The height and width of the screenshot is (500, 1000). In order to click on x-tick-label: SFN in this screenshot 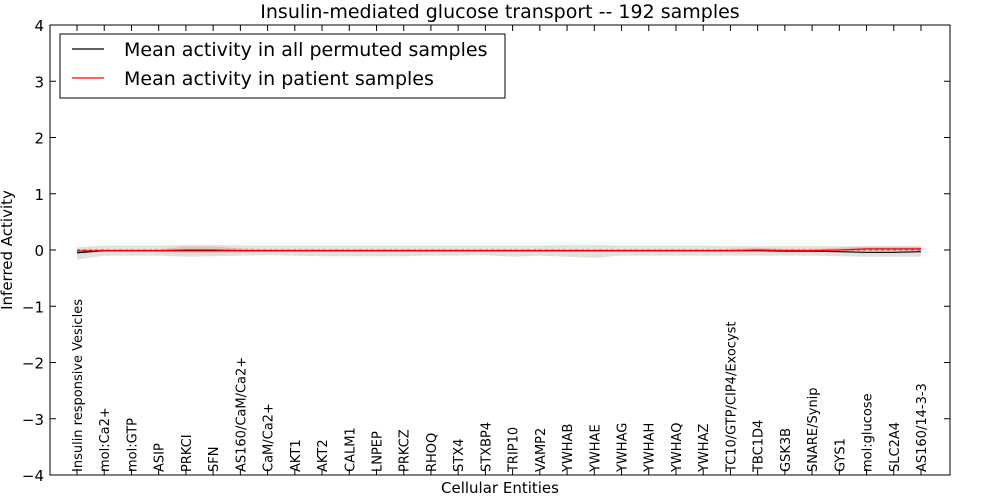, I will do `click(214, 459)`.